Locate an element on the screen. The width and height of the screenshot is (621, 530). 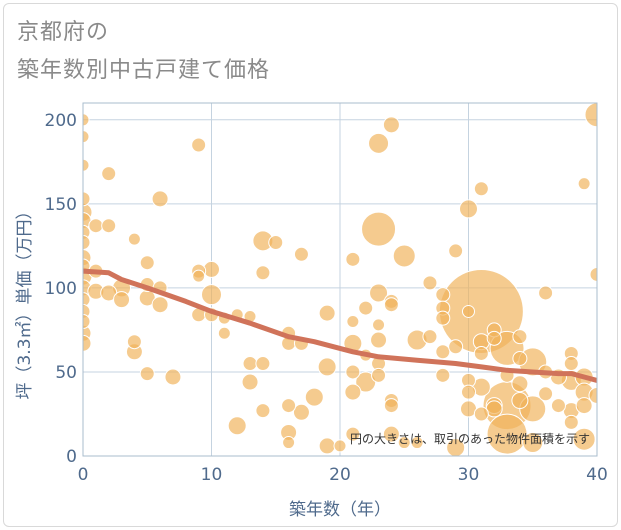
y-tick-label: 50 is located at coordinates (66, 373).